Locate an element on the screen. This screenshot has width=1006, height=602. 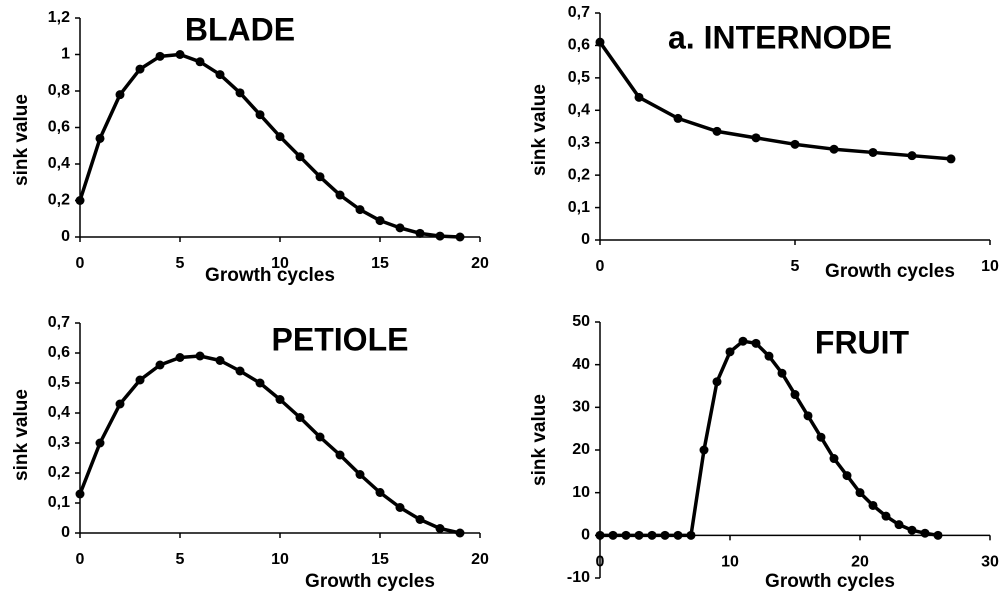
y-tick-label: 0,6 is located at coordinates (59, 127).